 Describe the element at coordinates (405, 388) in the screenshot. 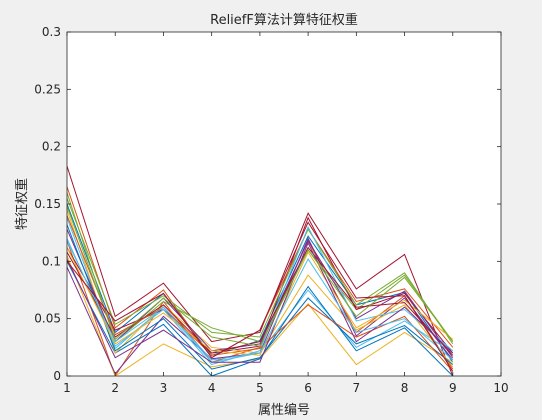

I see `x-tick-label-8: 8` at that location.